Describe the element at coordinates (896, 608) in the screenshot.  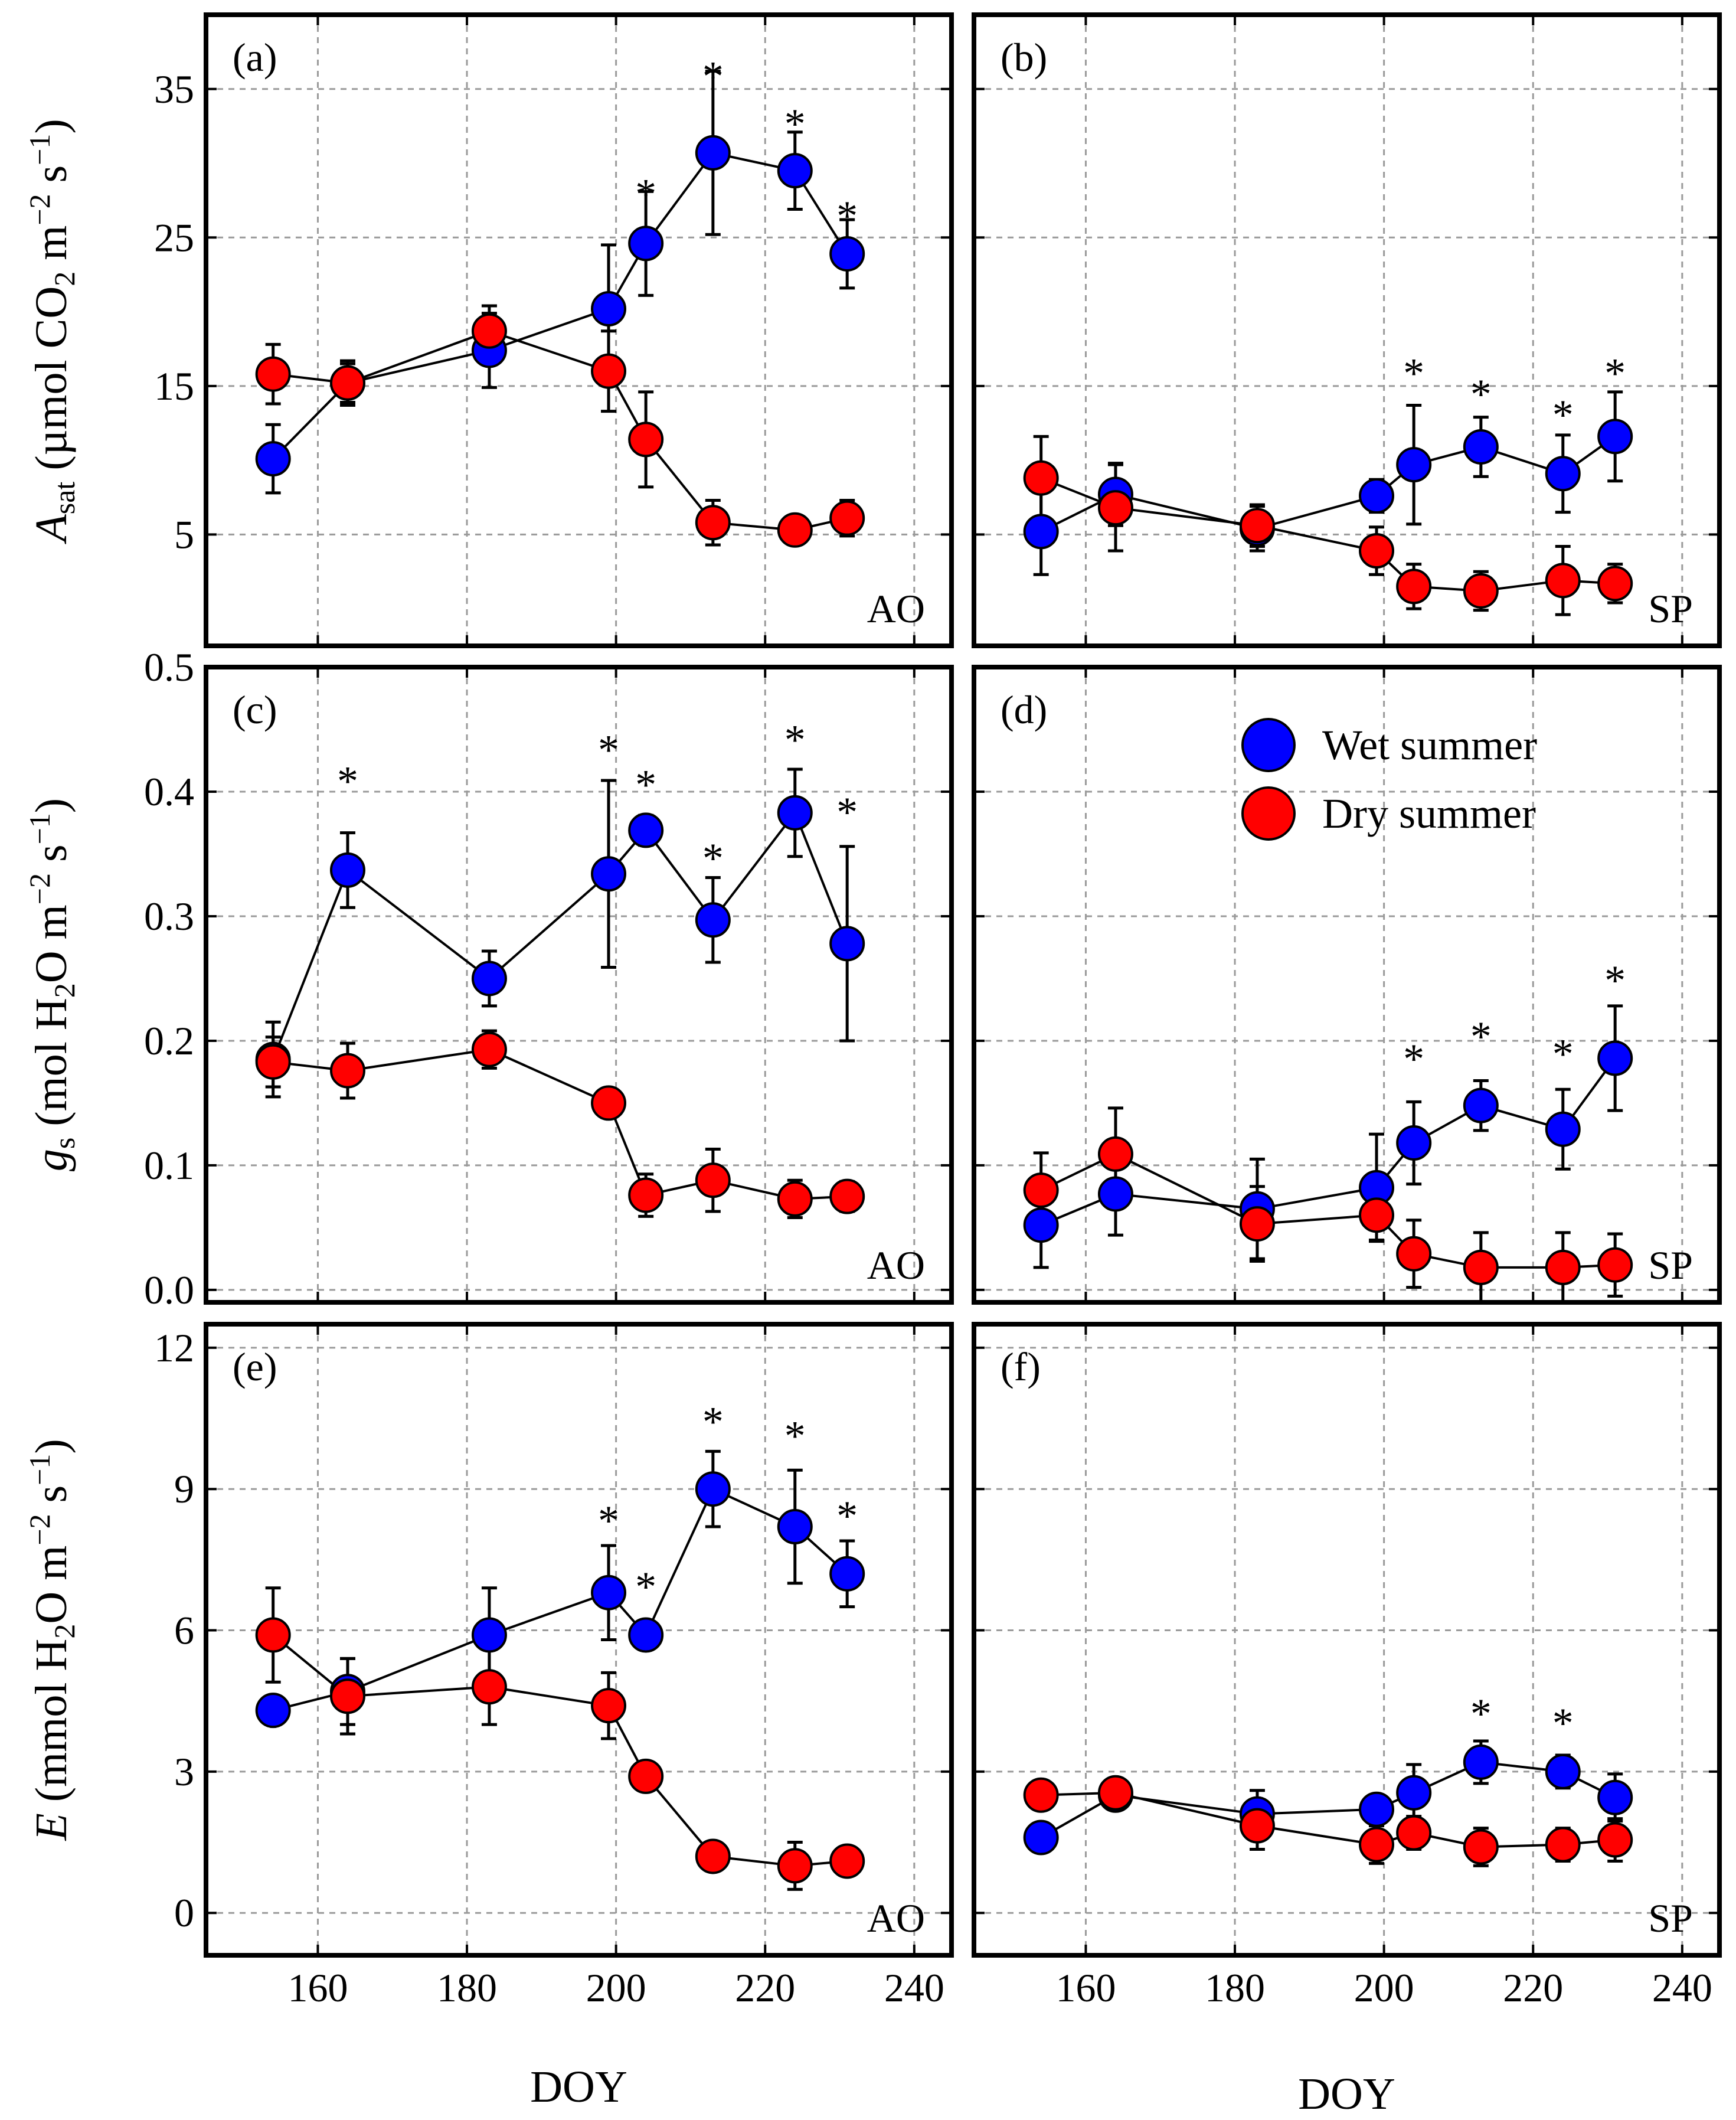
I see `site-label: AO` at that location.